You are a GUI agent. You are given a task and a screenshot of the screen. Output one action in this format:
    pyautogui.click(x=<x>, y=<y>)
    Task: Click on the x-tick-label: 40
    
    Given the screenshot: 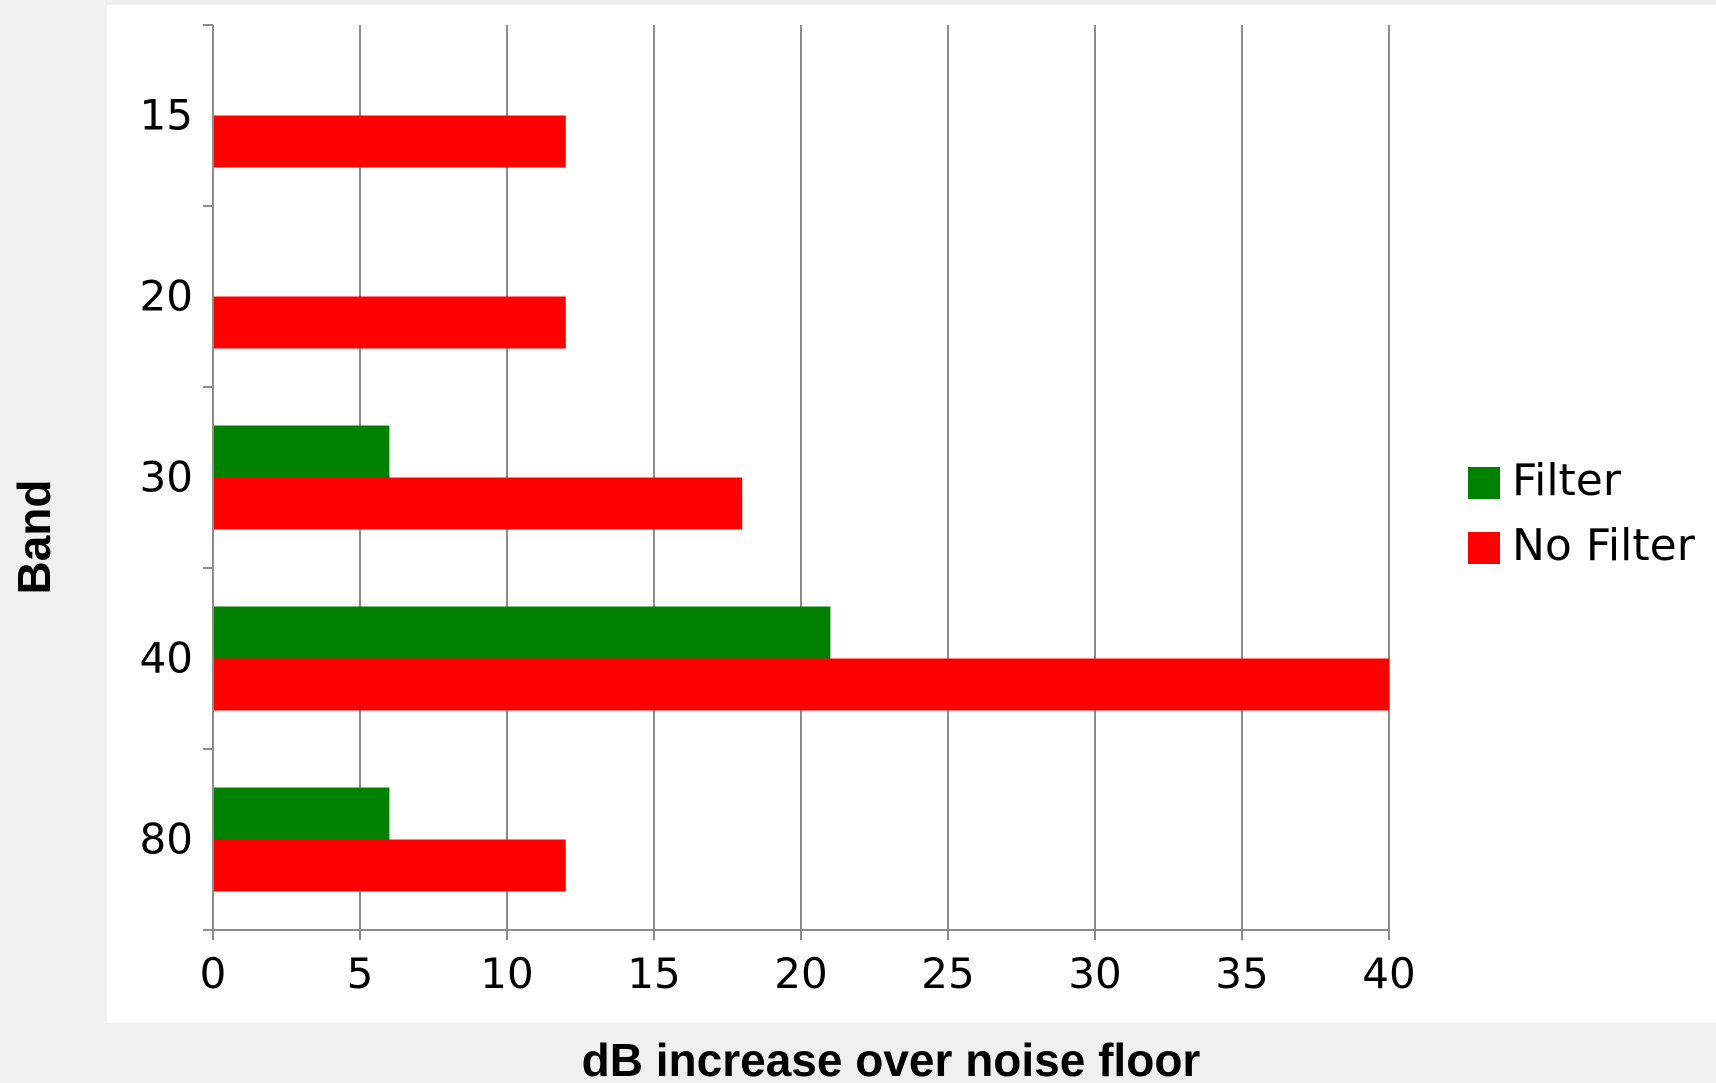 What is the action you would take?
    pyautogui.click(x=1388, y=973)
    